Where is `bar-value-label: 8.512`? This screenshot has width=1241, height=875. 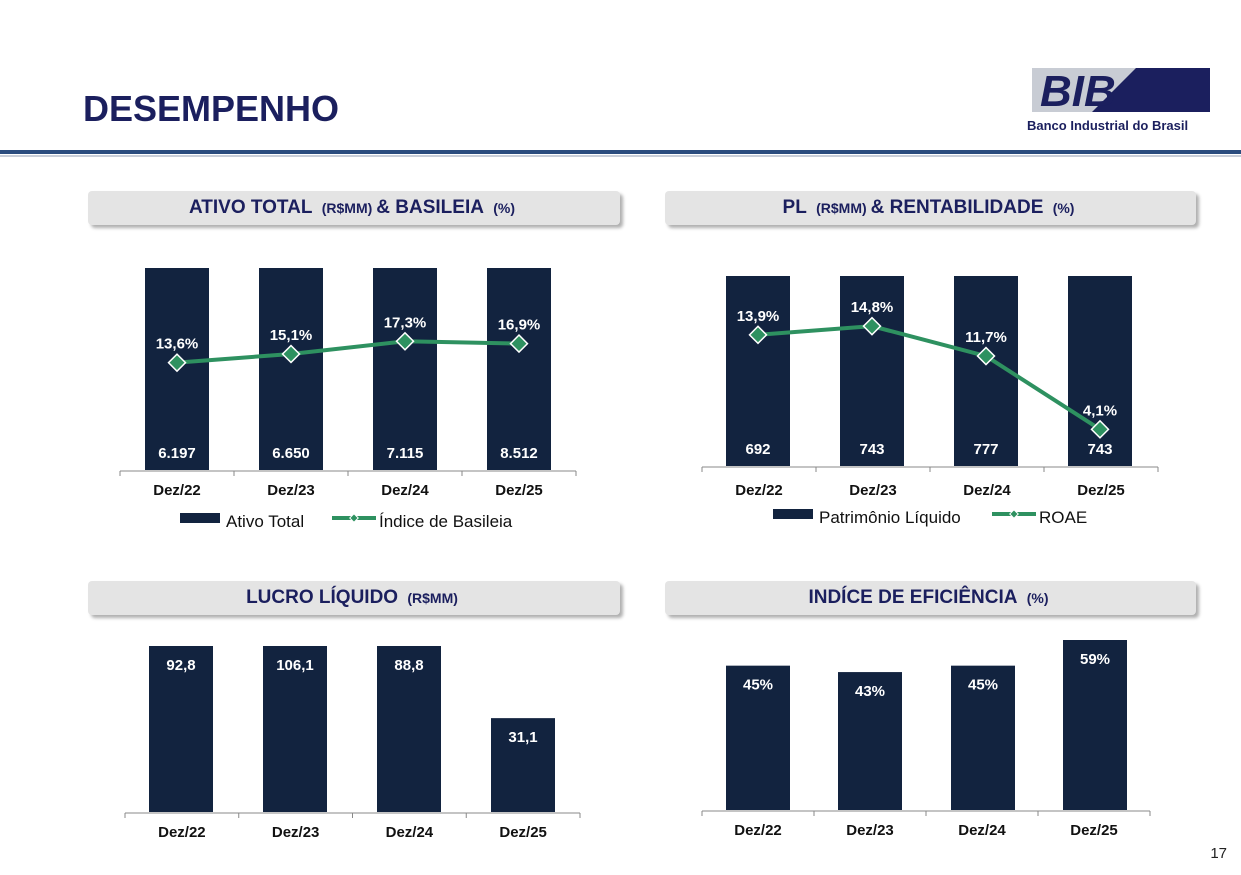 bar-value-label: 8.512 is located at coordinates (519, 453).